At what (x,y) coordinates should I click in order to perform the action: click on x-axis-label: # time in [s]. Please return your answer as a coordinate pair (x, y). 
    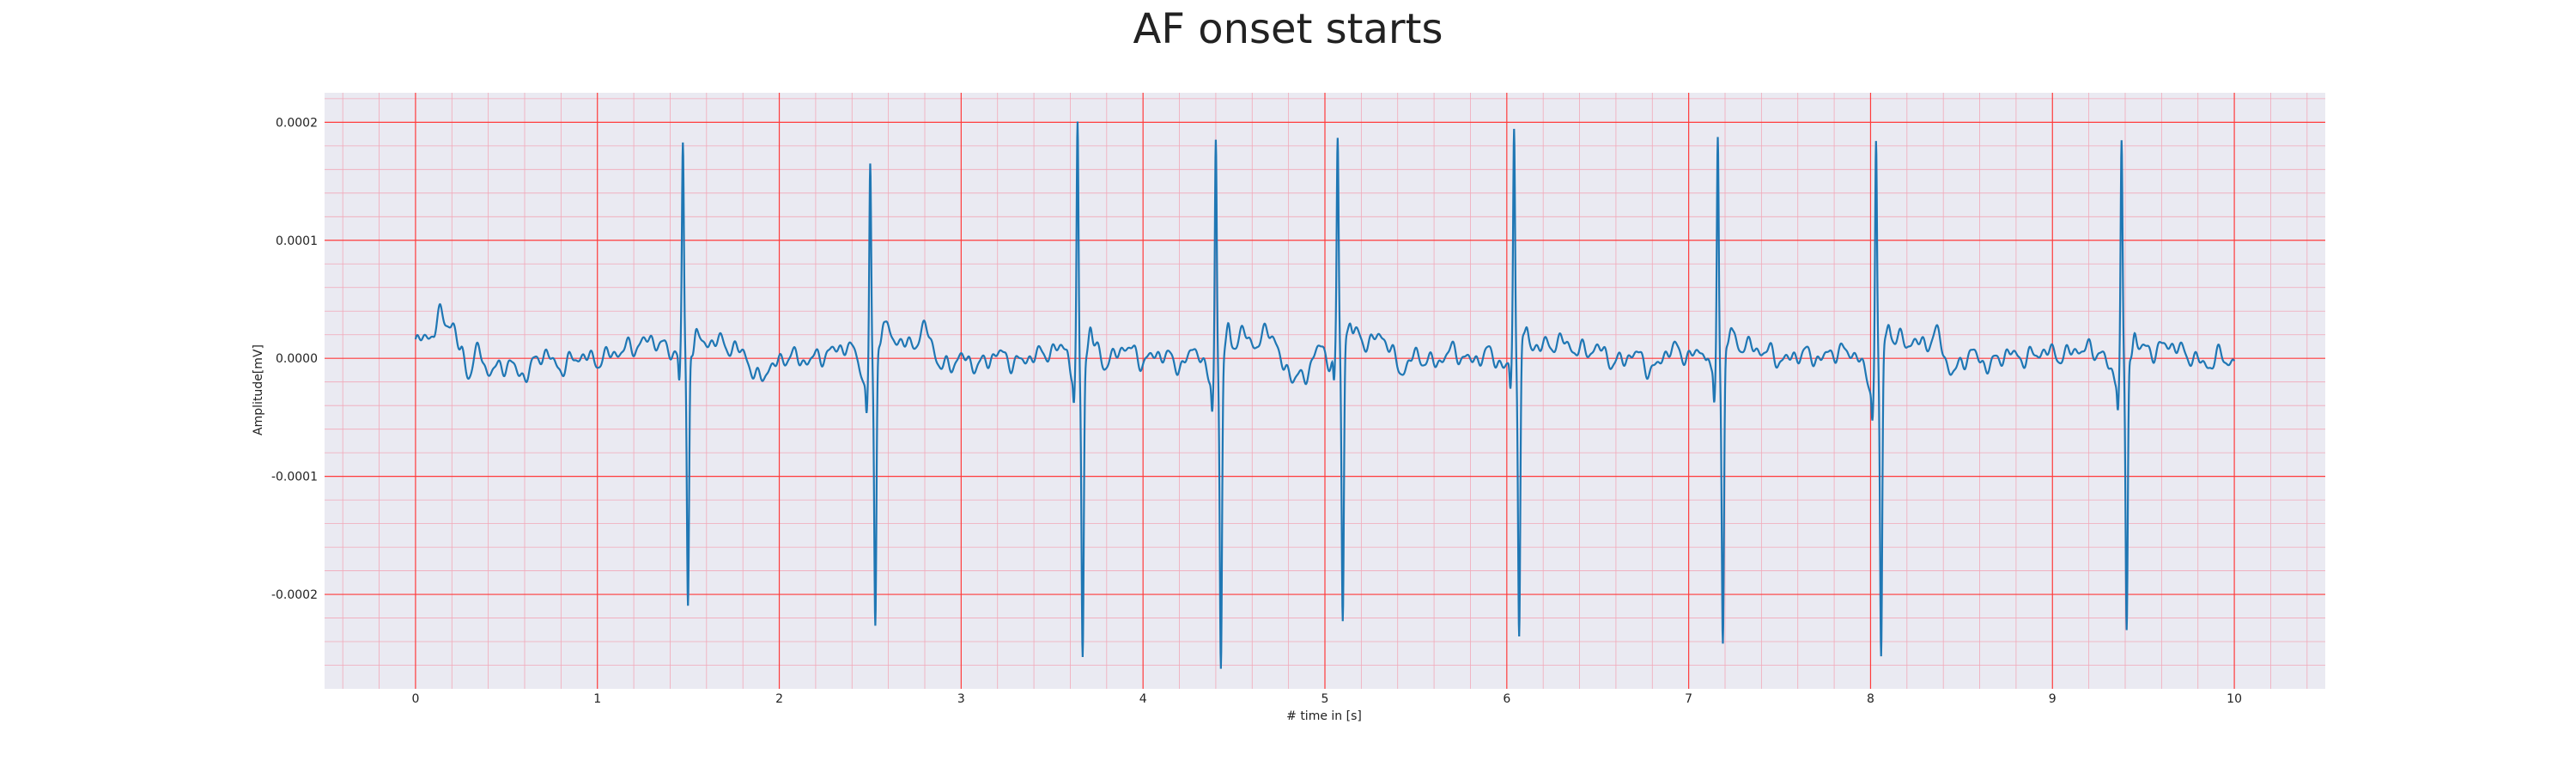
    Looking at the image, I should click on (1324, 716).